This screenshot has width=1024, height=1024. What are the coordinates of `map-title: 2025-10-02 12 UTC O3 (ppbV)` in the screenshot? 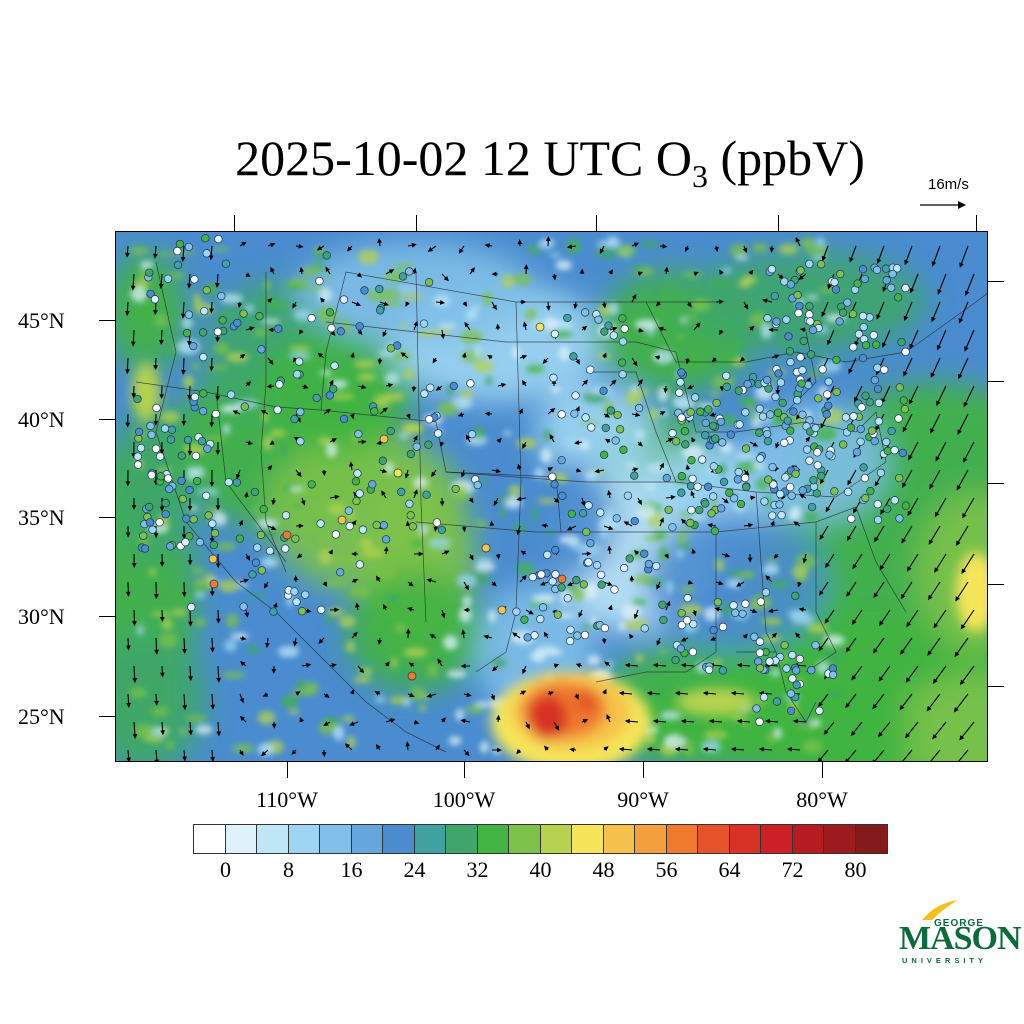 It's located at (550, 162).